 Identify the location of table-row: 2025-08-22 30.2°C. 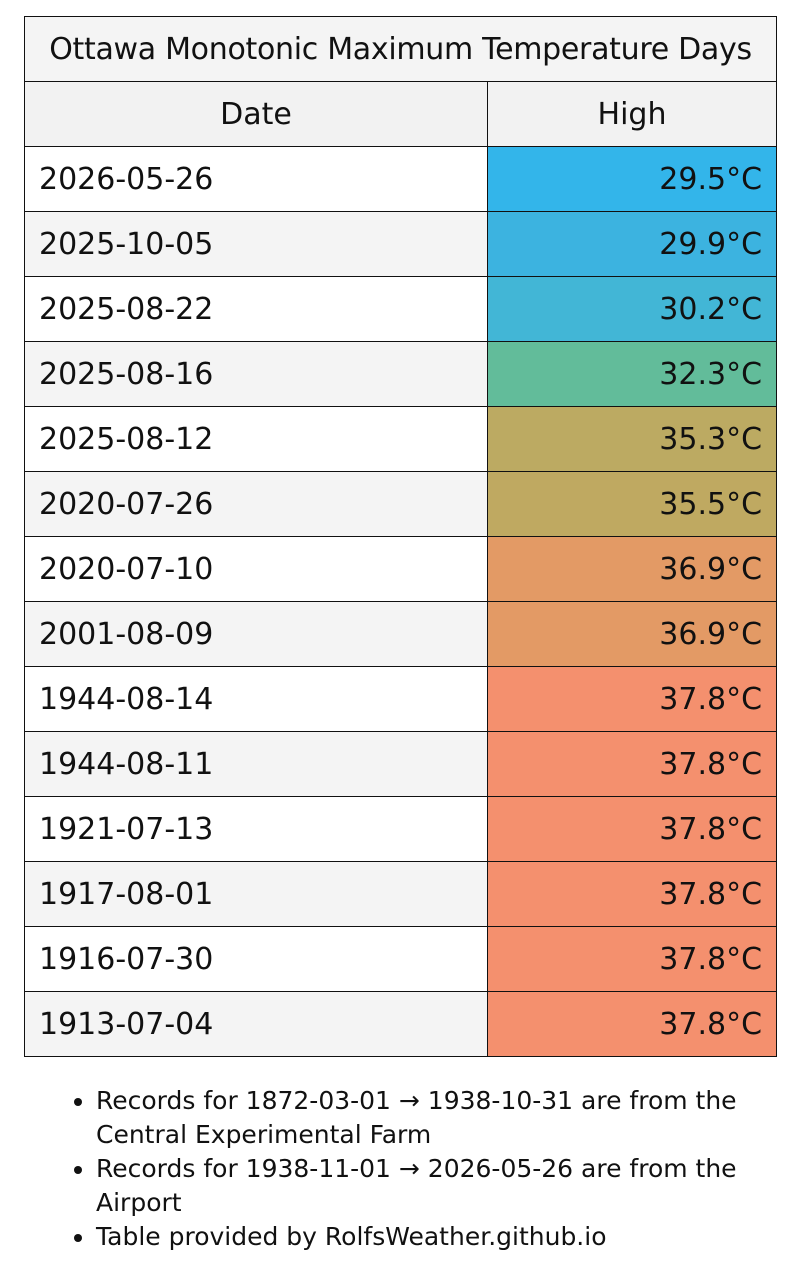
(401, 309).